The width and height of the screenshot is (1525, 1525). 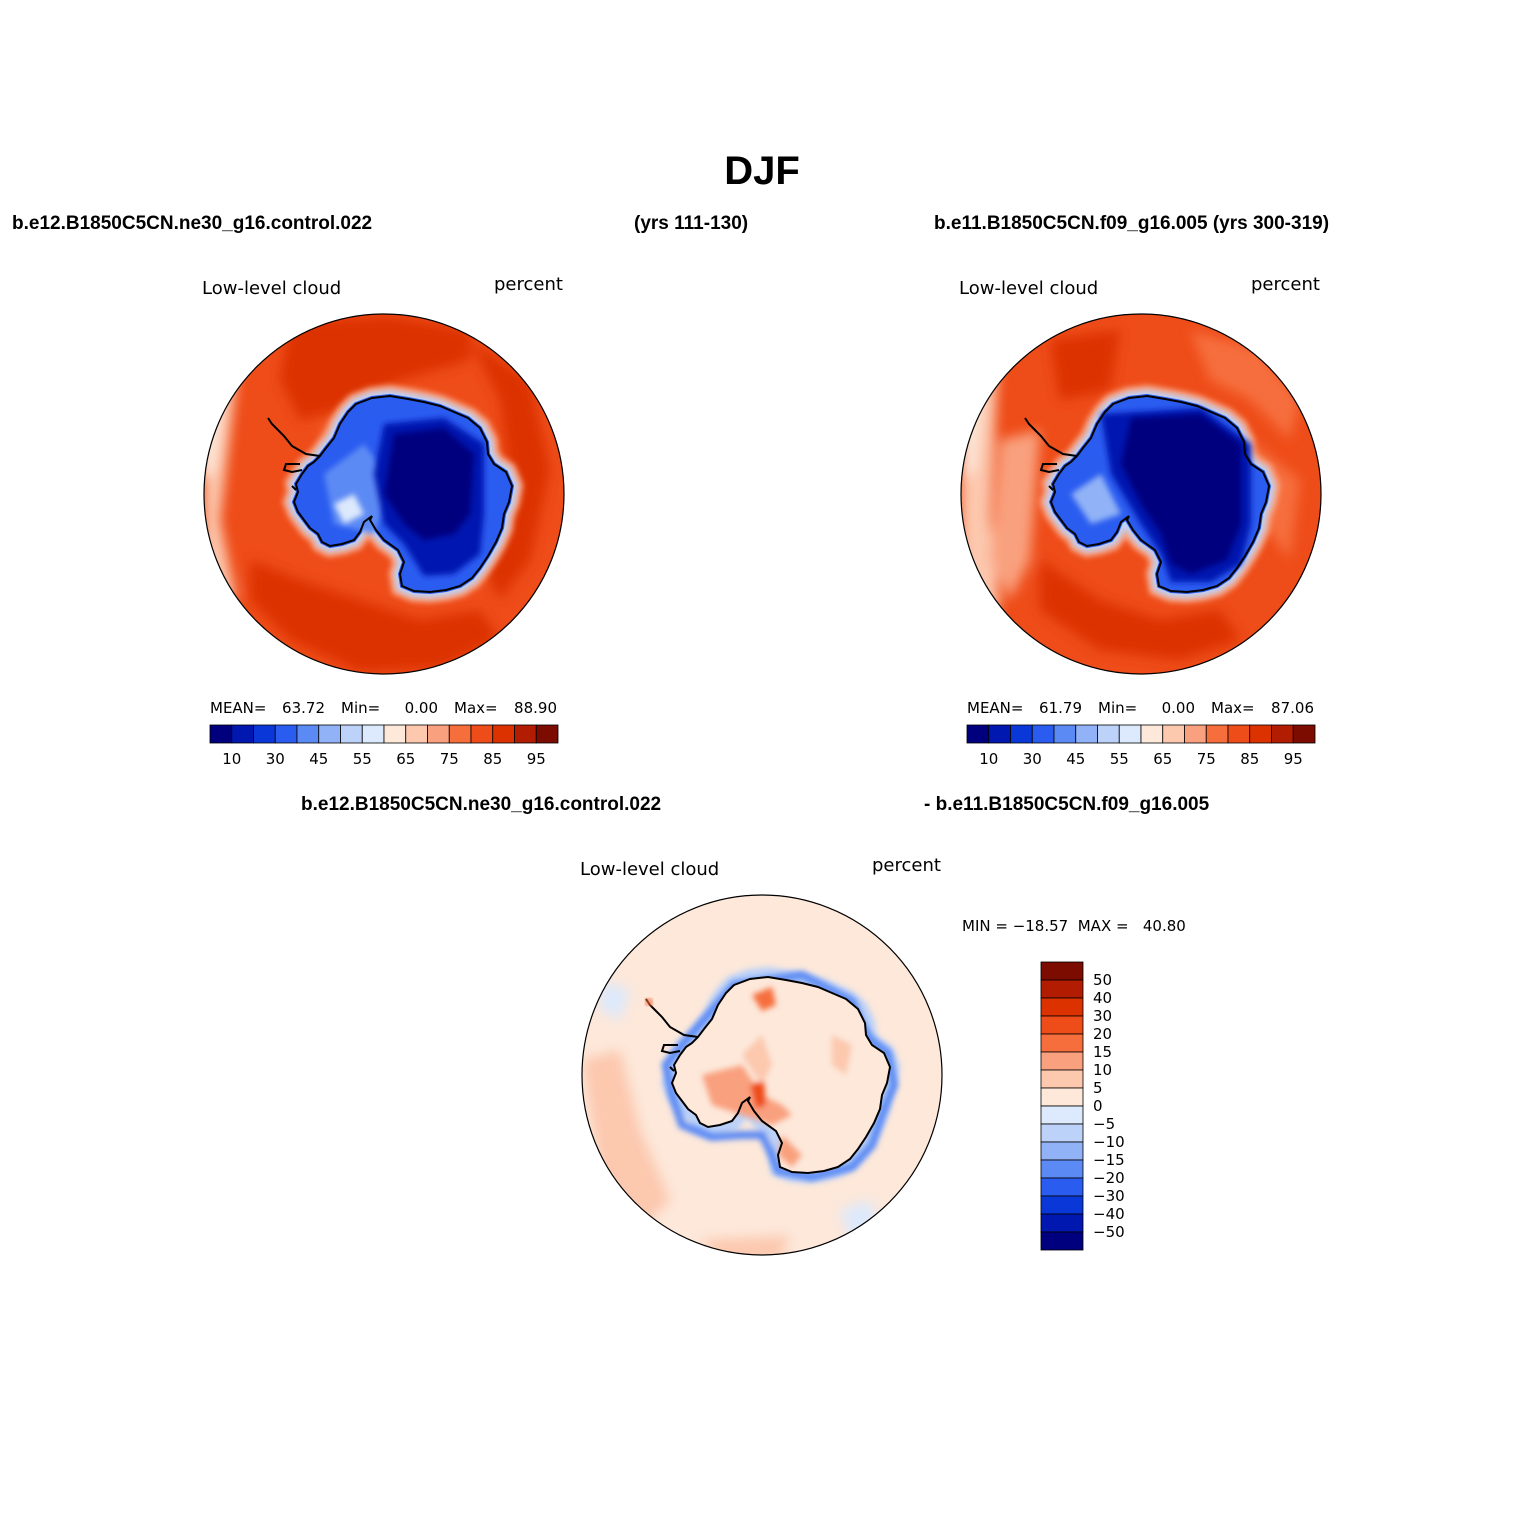 What do you see at coordinates (271, 288) in the screenshot?
I see `left-variable-label: Low-level cloud` at bounding box center [271, 288].